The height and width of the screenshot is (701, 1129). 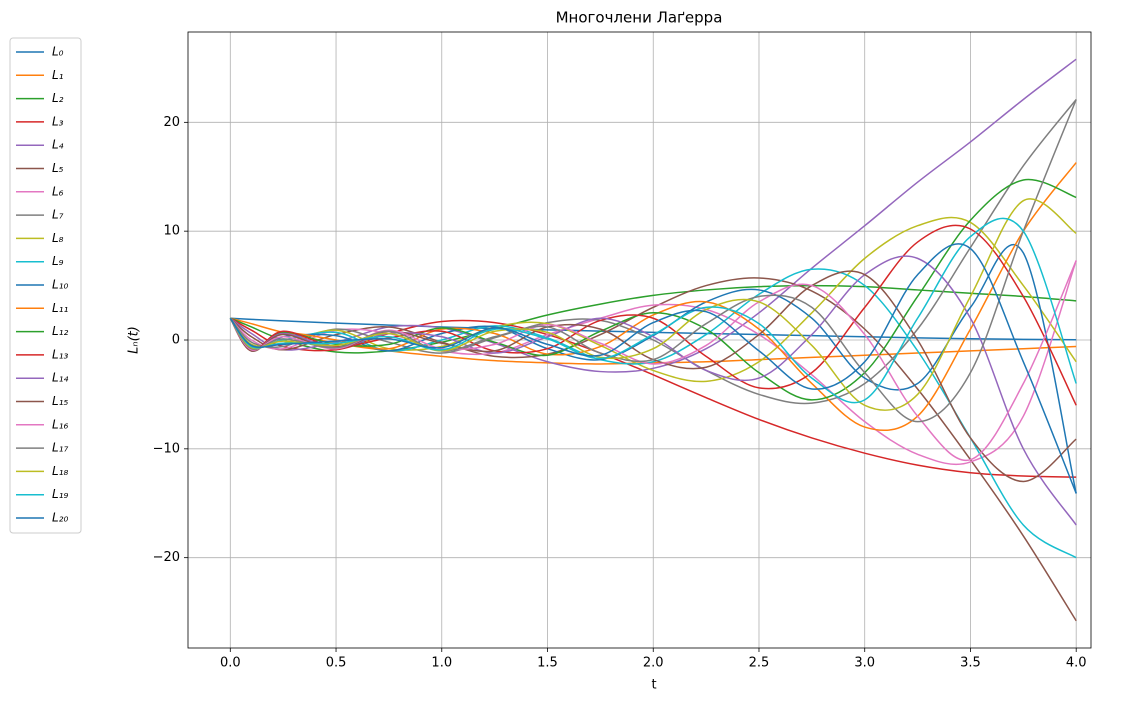 I want to click on legend-label: L₁₅, so click(x=60, y=401).